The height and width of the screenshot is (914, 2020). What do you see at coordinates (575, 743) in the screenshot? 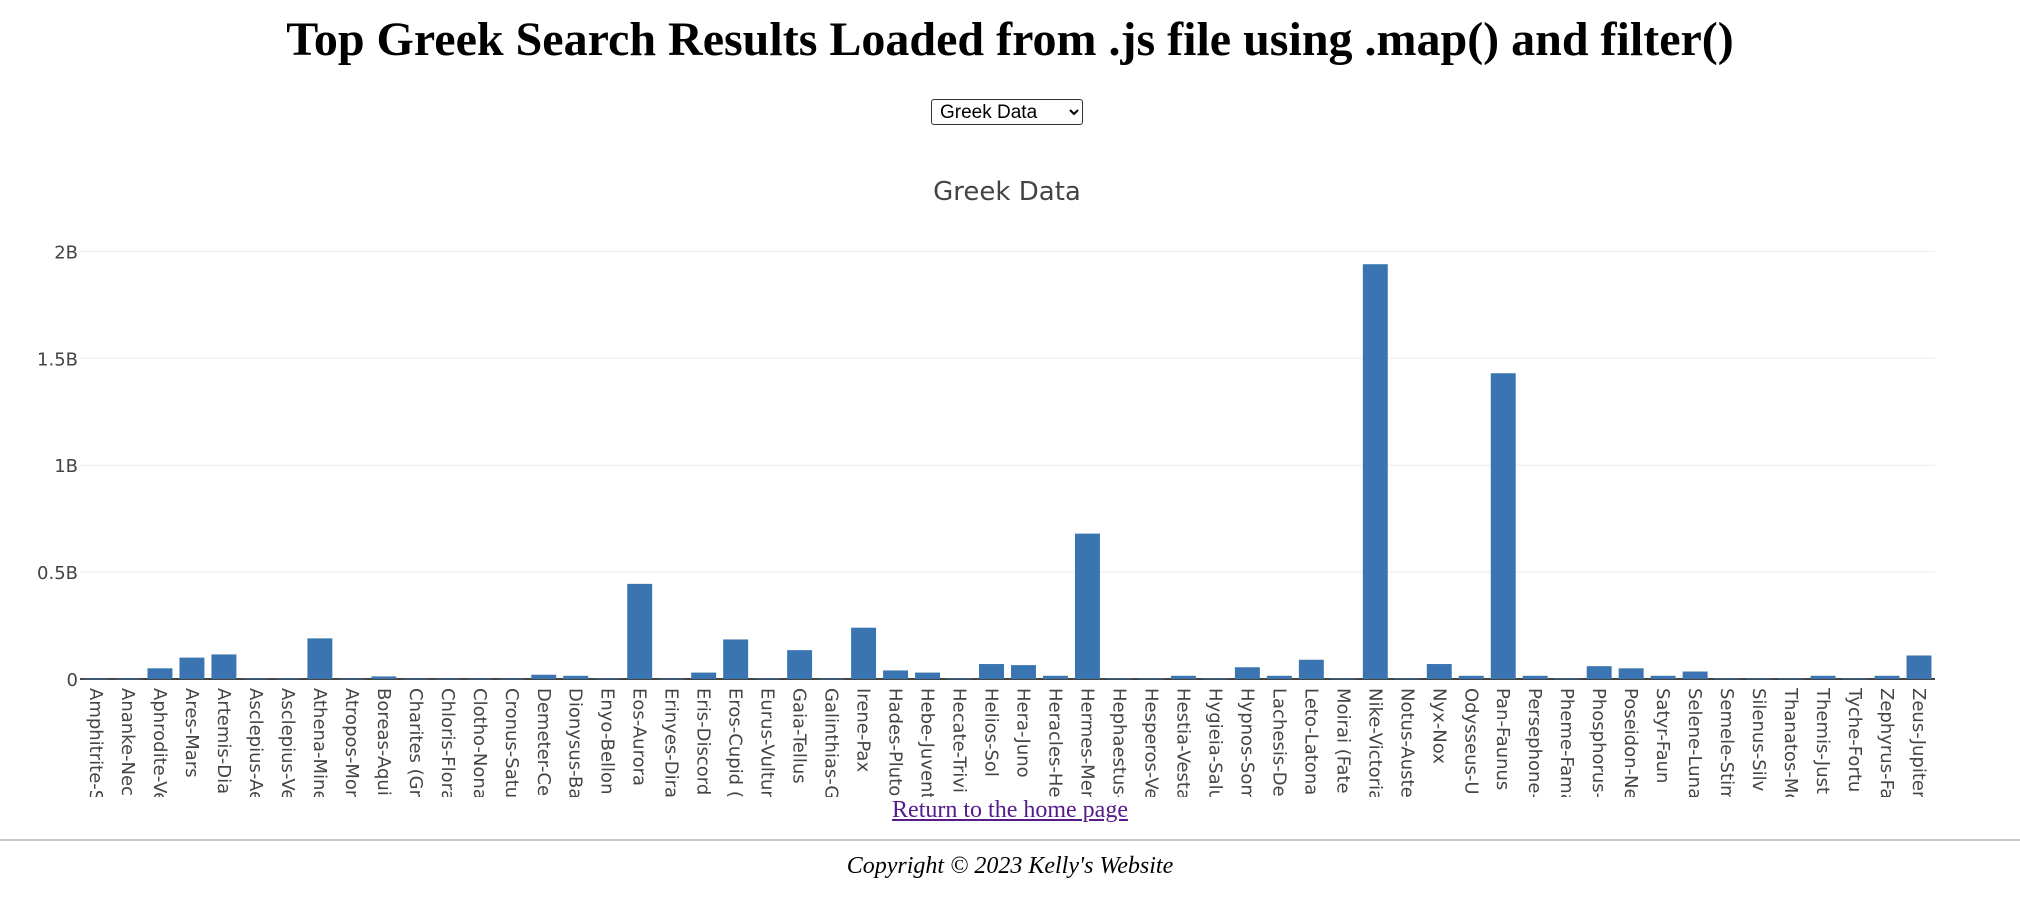
I see `x-tick-label: Dionysus-Ba` at bounding box center [575, 743].